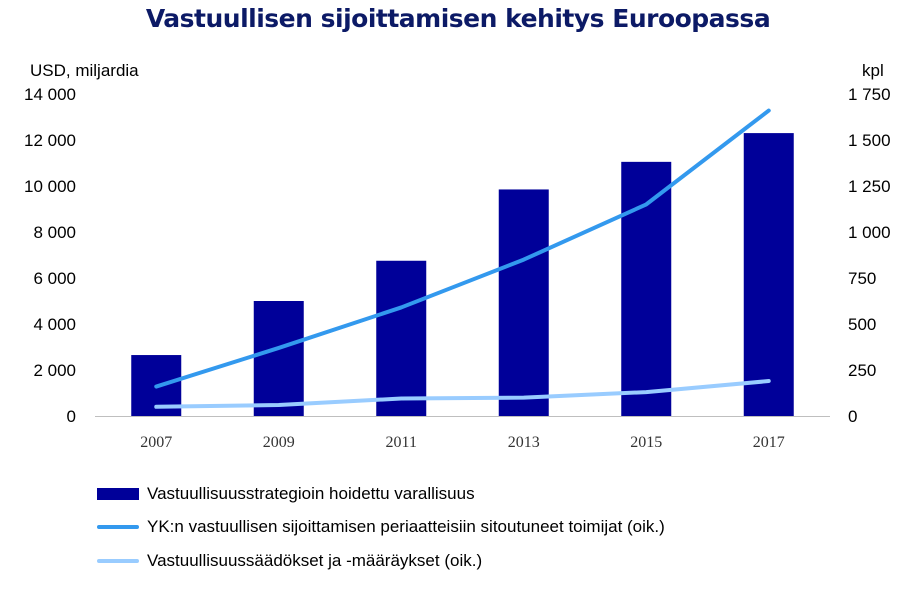 The width and height of the screenshot is (916, 596). What do you see at coordinates (869, 140) in the screenshot?
I see `y-right-tick-label: 1 500` at bounding box center [869, 140].